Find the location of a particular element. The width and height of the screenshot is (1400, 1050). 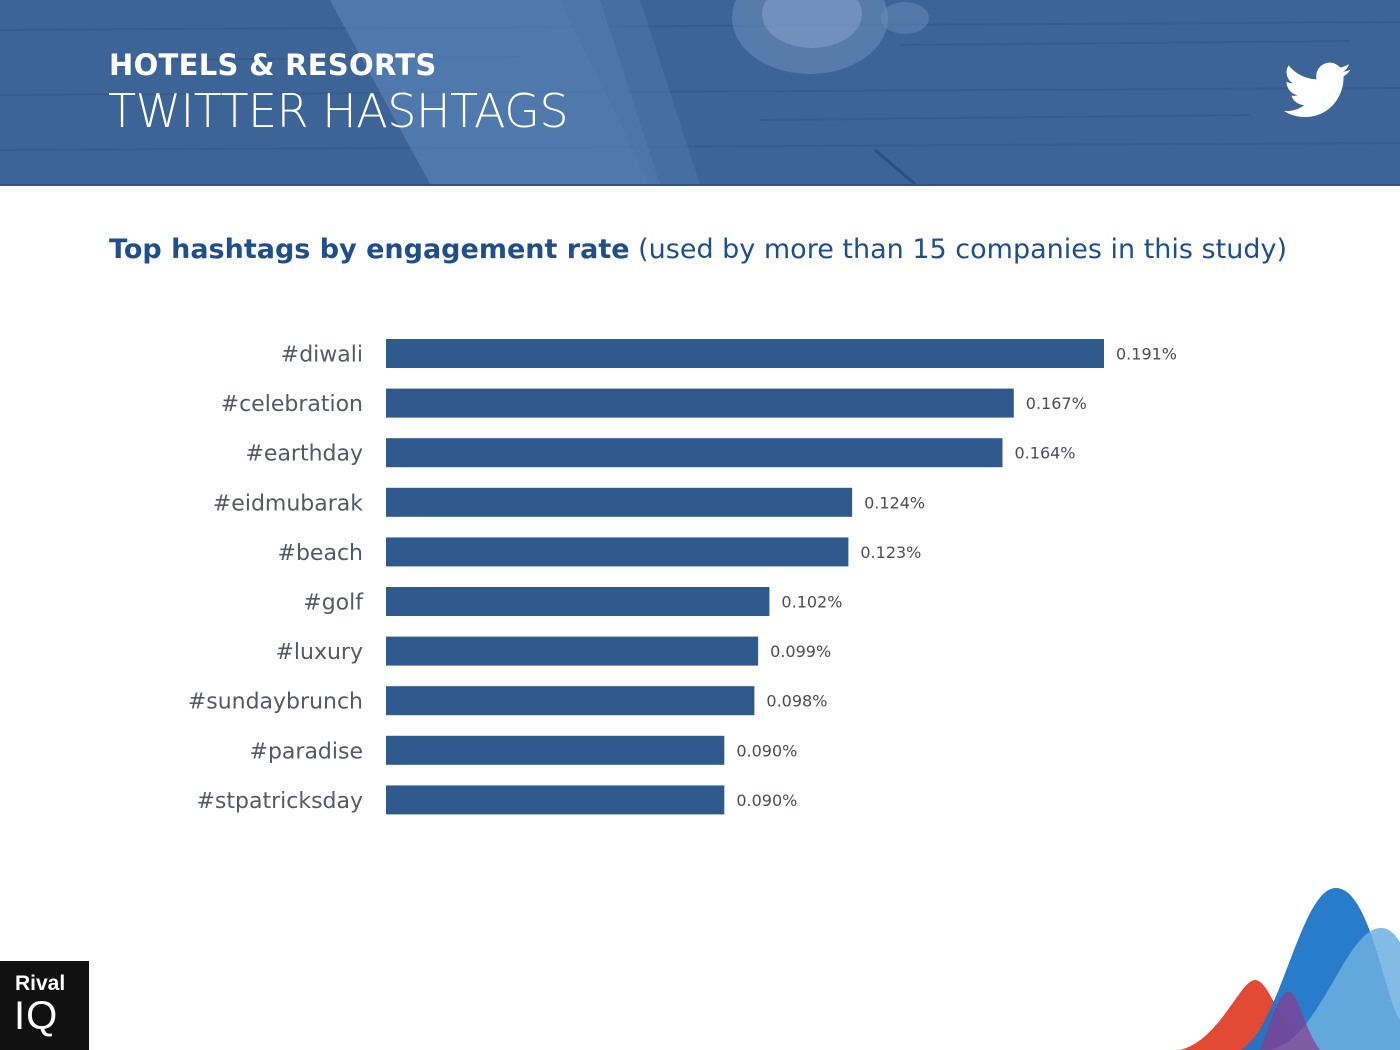

category-label-beach: #beach is located at coordinates (320, 553).